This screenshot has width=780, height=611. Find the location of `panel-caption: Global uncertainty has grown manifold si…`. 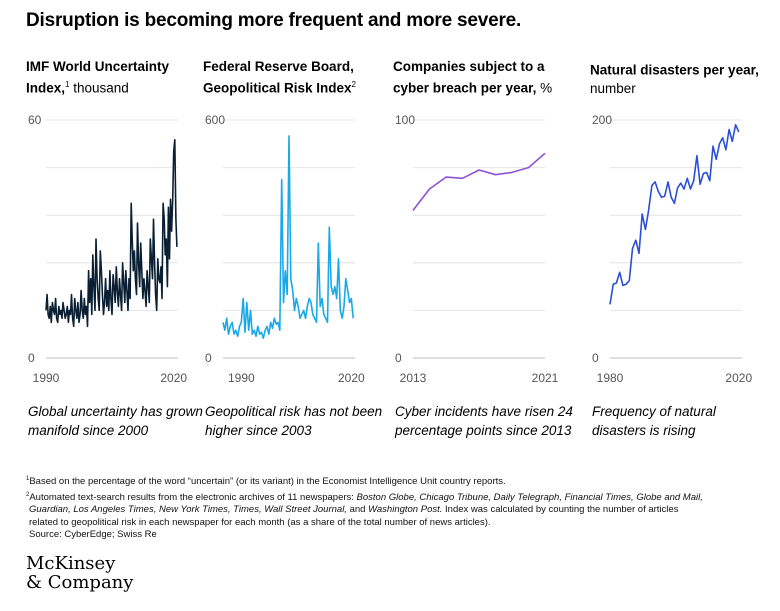

panel-caption: Global uncertainty has grown manifold si… is located at coordinates (115, 421).